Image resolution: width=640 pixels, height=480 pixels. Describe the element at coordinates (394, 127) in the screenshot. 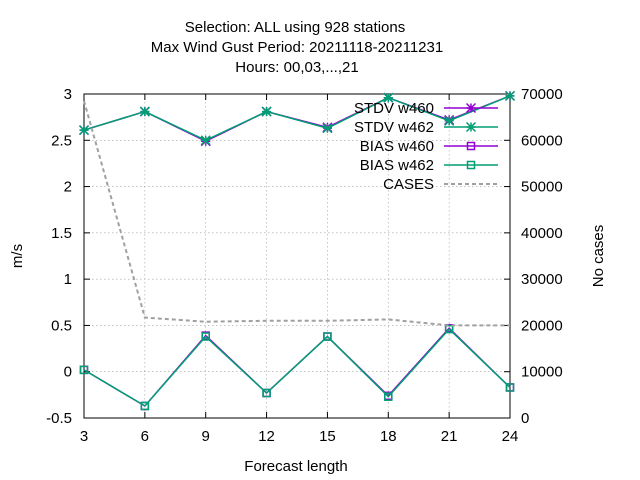

I see `legend-label-stdv-w462: STDV w462` at that location.